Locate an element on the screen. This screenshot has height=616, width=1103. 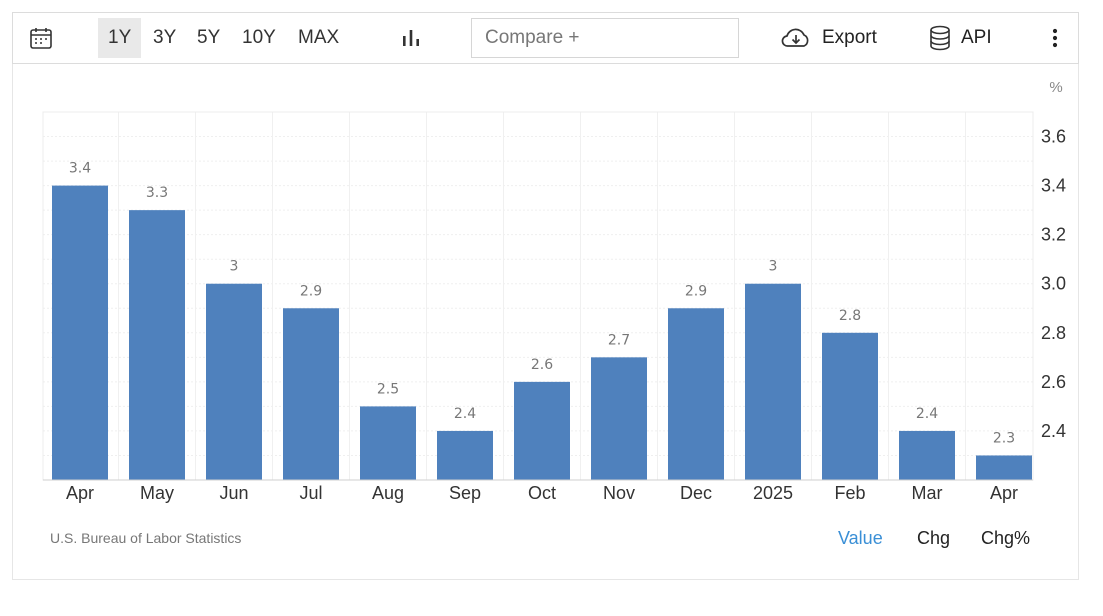
data-label: 2.6 is located at coordinates (542, 365).